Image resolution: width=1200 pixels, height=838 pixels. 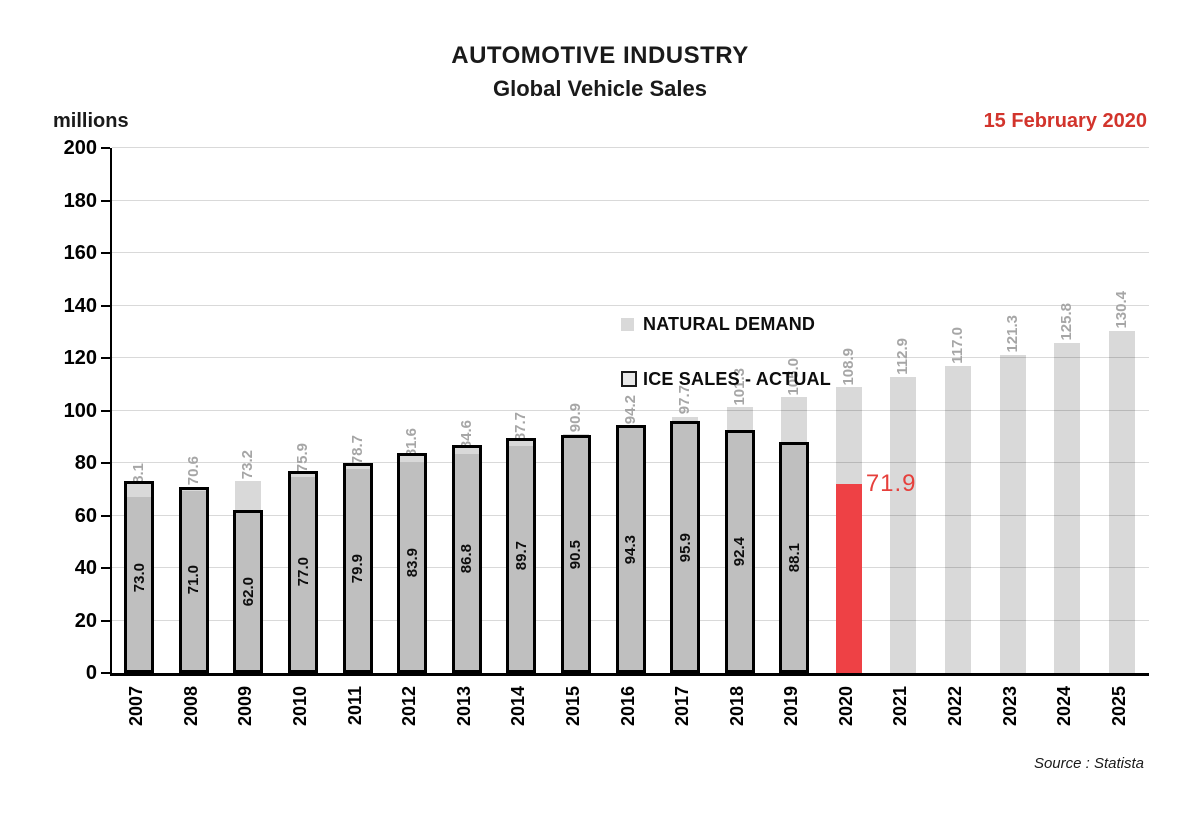 I want to click on legend-item-natural-demand: NATURAL DEMAND, so click(x=726, y=324).